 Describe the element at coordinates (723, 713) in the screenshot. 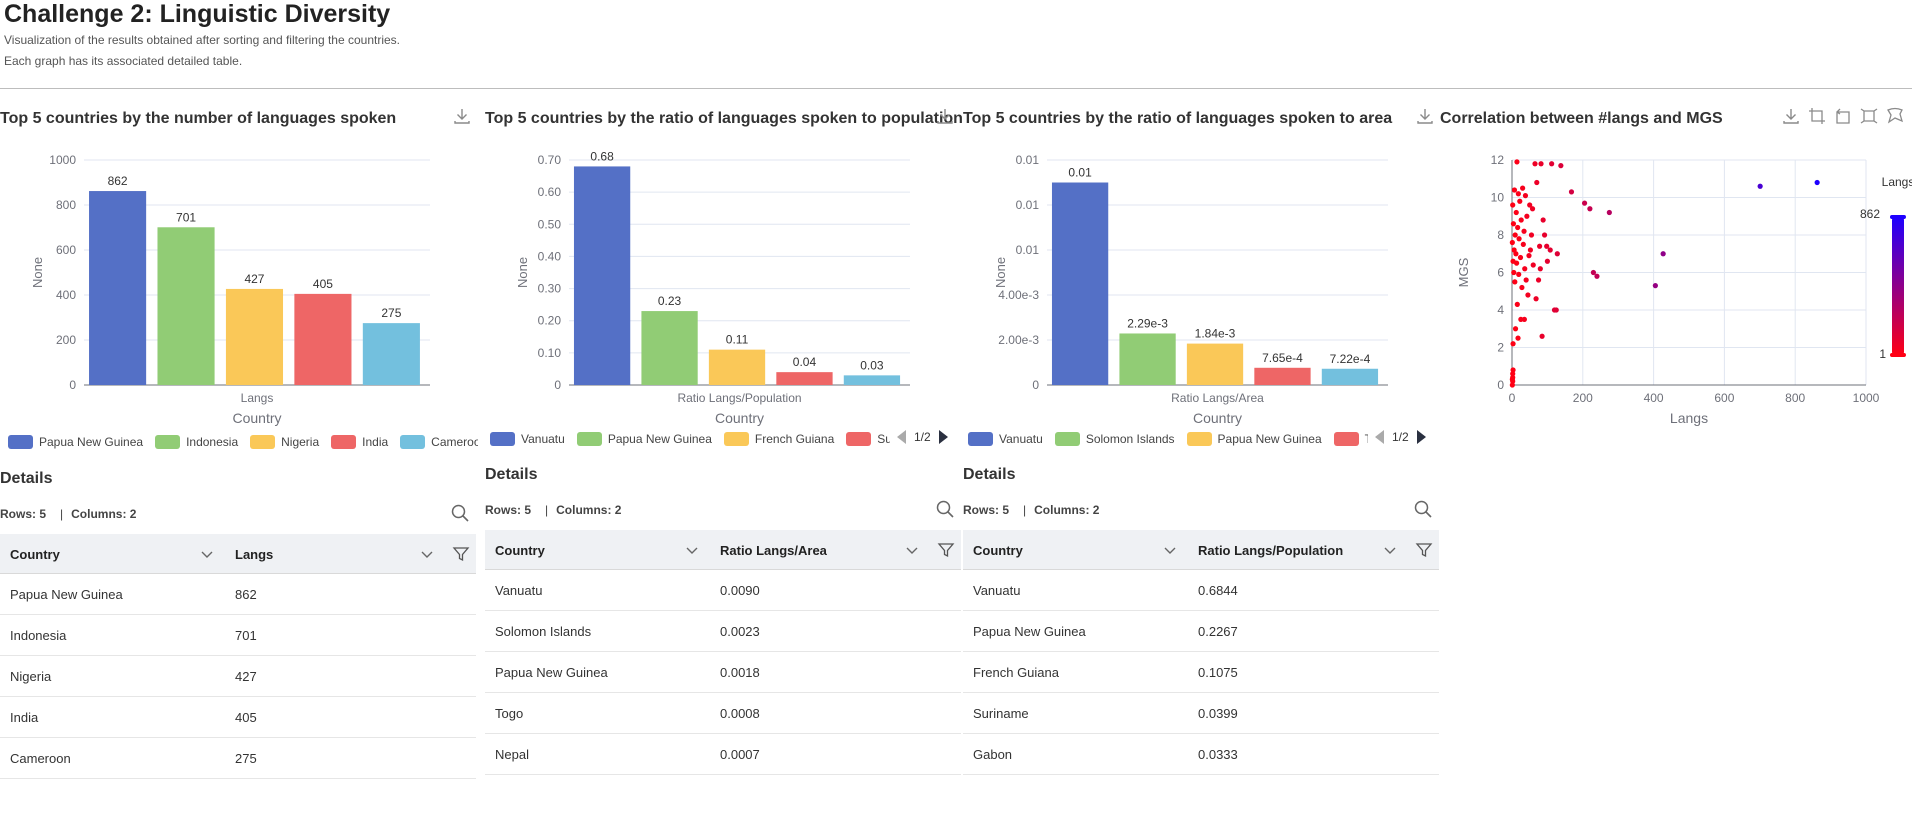

I see `table-row: Togo 0.0008` at that location.